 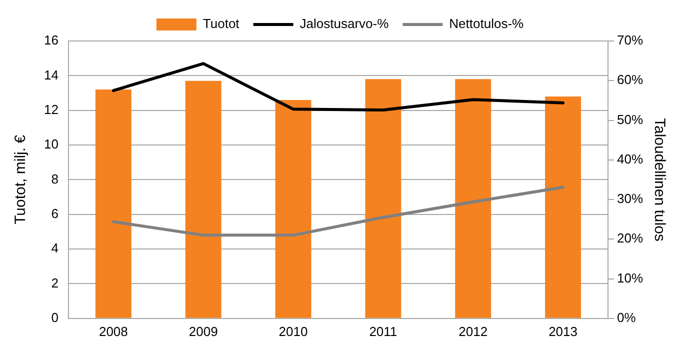 What do you see at coordinates (51, 40) in the screenshot?
I see `y-tick-label: 16` at bounding box center [51, 40].